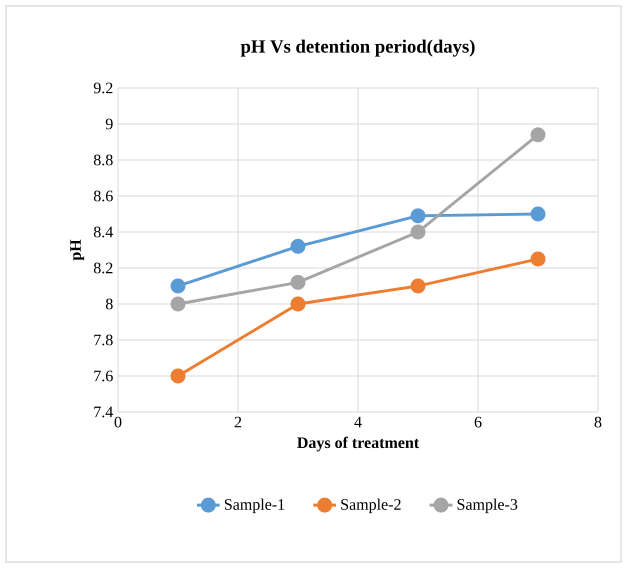  What do you see at coordinates (103, 88) in the screenshot?
I see `y-tick-label: 9.2` at bounding box center [103, 88].